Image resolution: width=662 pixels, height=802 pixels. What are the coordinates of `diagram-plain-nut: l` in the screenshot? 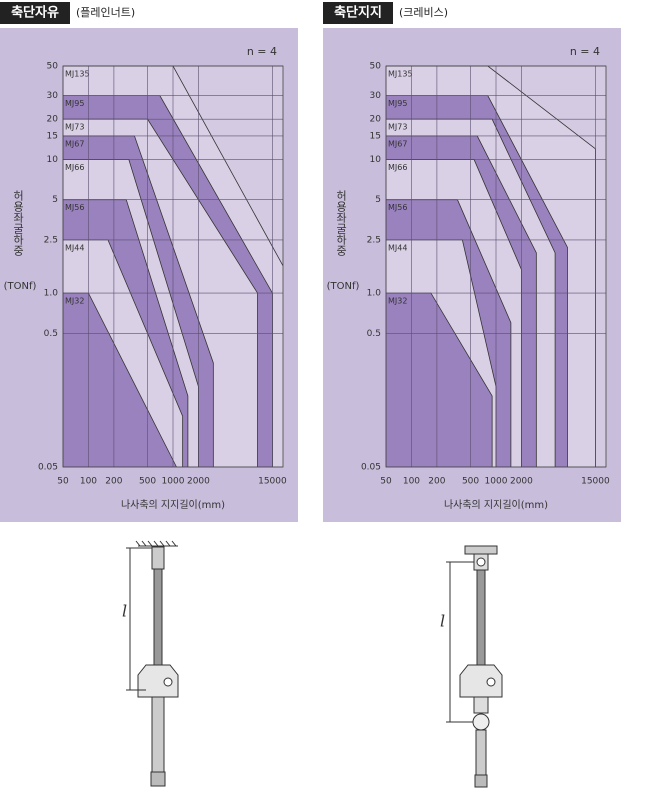 It's located at (150, 663).